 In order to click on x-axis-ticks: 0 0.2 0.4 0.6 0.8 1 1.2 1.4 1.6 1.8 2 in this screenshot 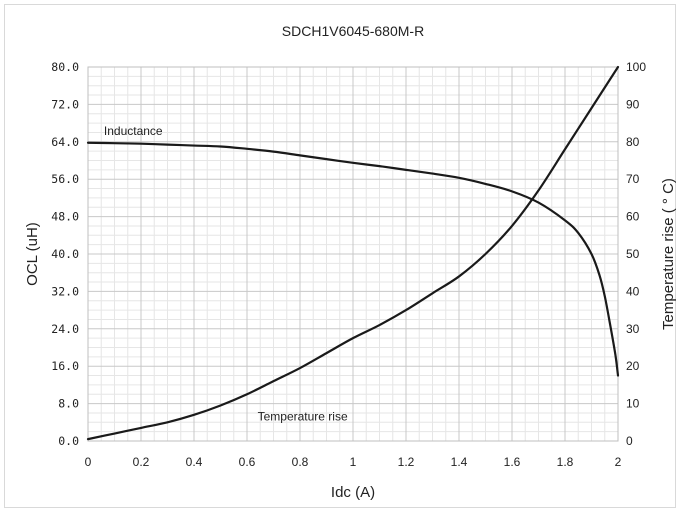, I will do `click(353, 462)`.